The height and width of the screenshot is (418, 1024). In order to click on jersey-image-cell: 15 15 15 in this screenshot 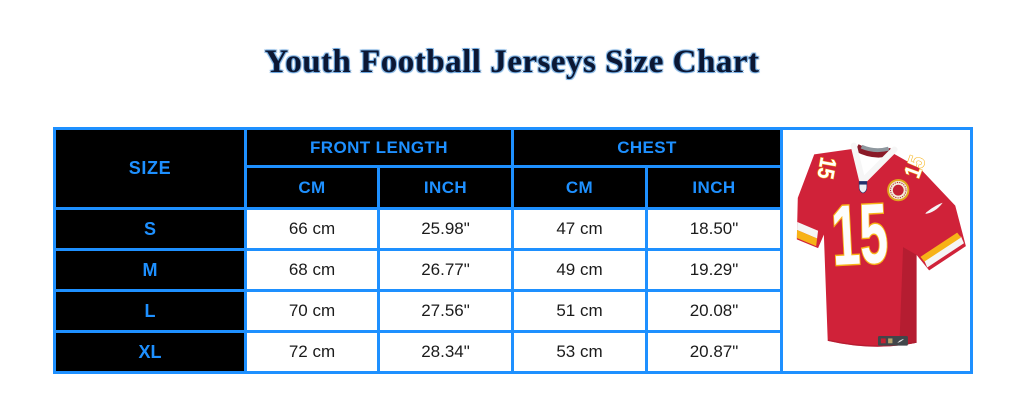, I will do `click(876, 250)`.